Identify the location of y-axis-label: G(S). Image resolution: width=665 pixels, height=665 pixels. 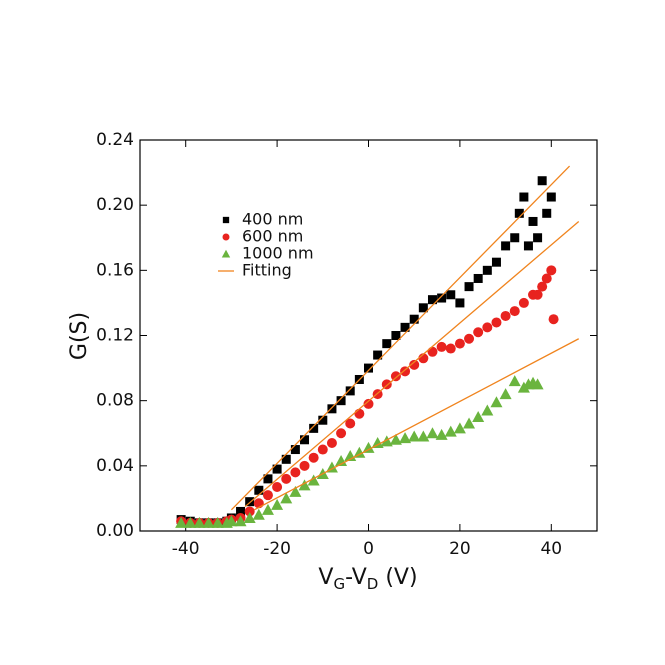
(79, 336).